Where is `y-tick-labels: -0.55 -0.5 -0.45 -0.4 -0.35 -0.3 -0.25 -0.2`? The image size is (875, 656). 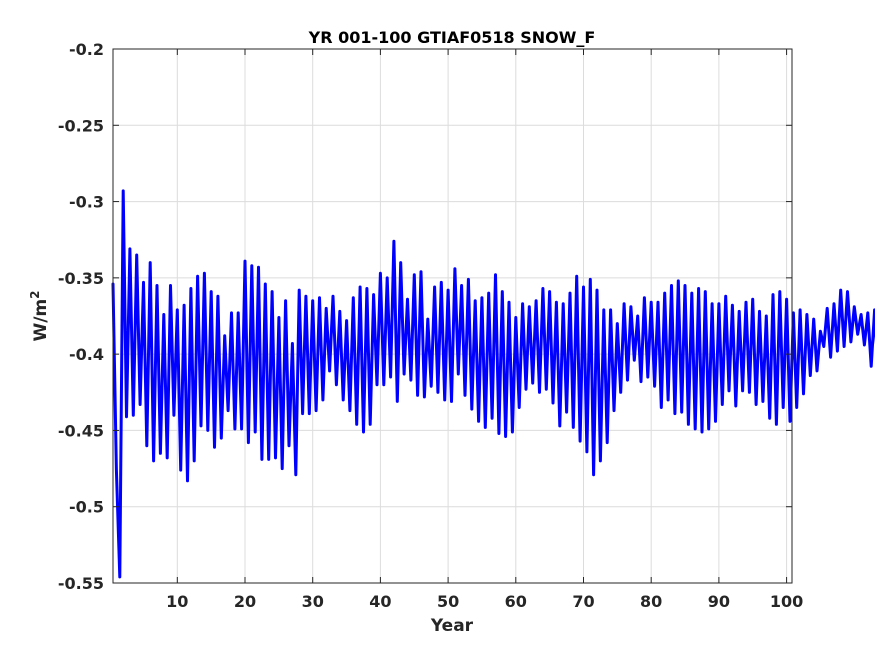
y-tick-labels: -0.55 -0.5 -0.45 -0.4 -0.35 -0.3 -0.25 -0.2 is located at coordinates (81, 316).